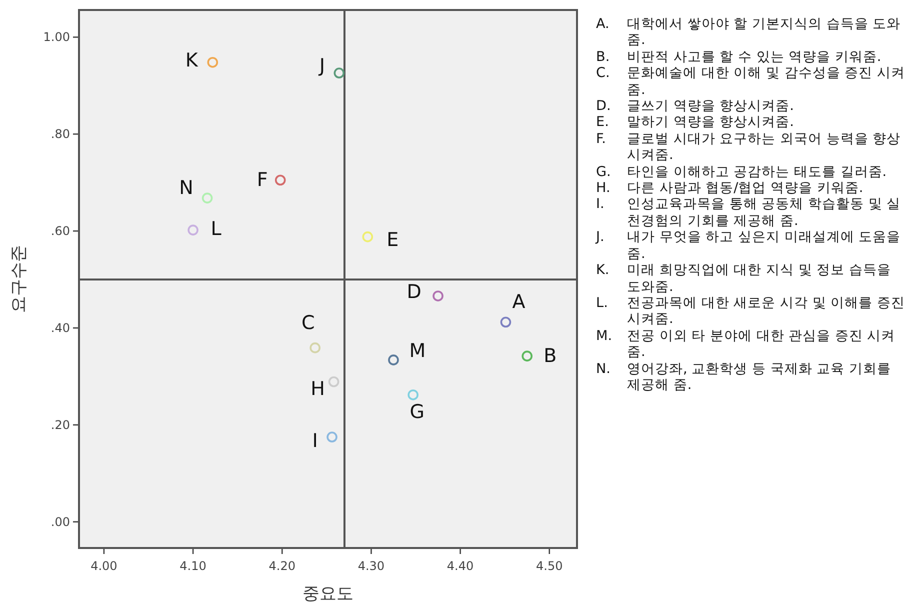  What do you see at coordinates (730, 188) in the screenshot?
I see `text: H. 다른 사람과 협동/협업 역량을 키워줌.` at bounding box center [730, 188].